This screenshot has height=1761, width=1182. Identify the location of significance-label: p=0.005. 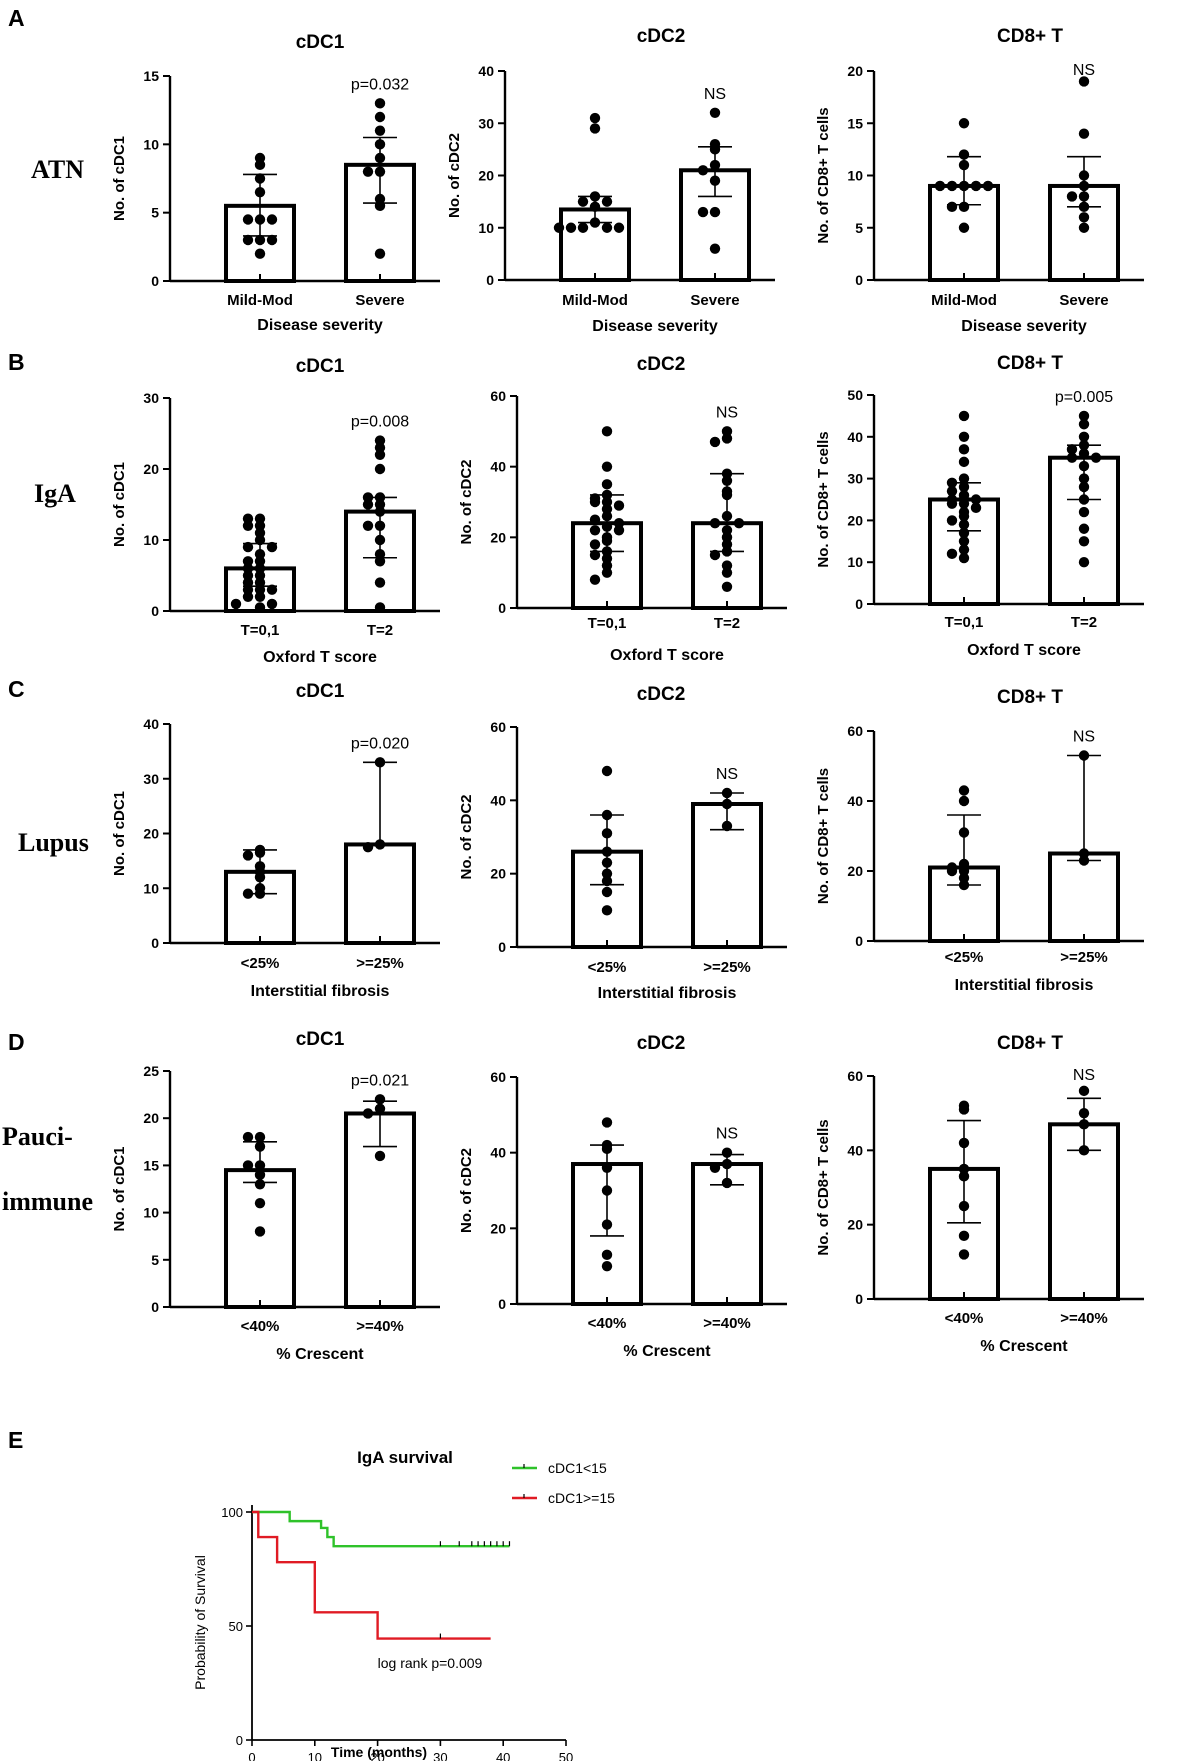
(1084, 397).